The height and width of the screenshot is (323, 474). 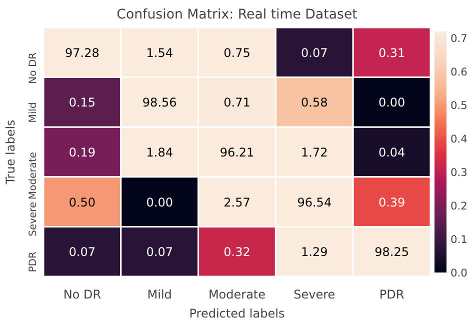 I want to click on data-label: 0.39, so click(x=392, y=202).